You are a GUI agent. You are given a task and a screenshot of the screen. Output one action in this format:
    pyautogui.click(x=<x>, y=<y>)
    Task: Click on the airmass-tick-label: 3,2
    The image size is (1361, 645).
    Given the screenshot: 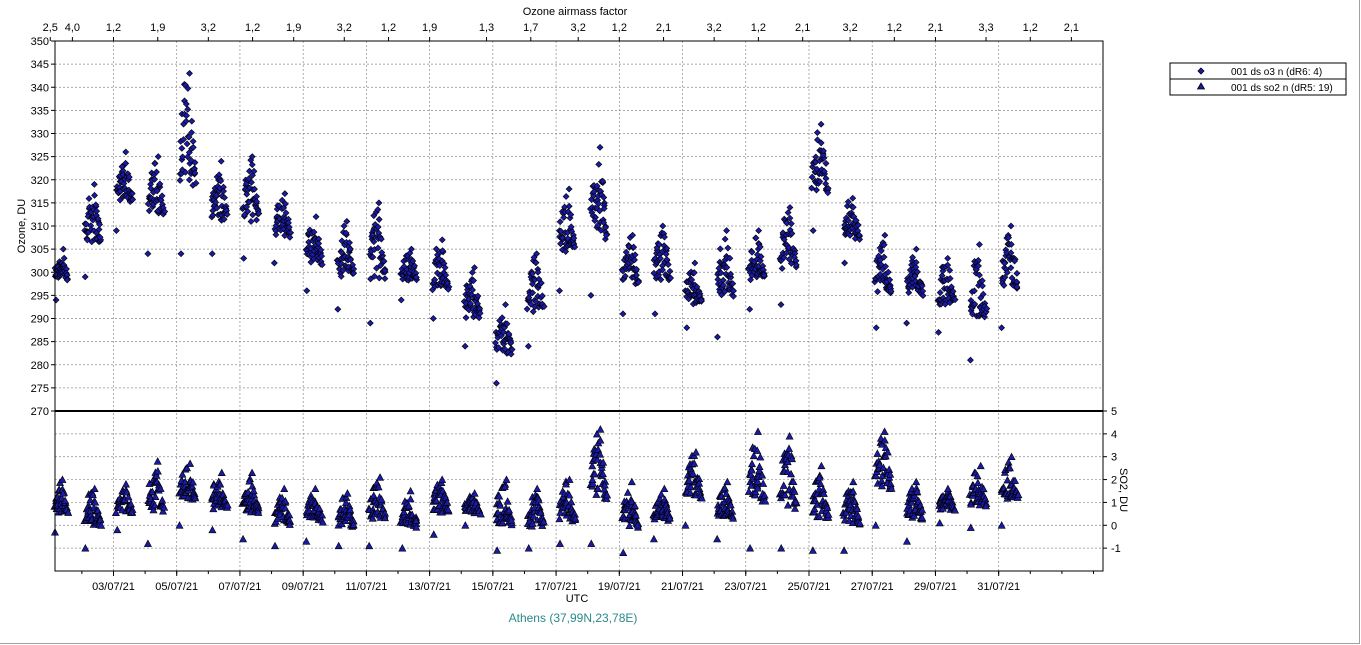 What is the action you would take?
    pyautogui.click(x=344, y=28)
    